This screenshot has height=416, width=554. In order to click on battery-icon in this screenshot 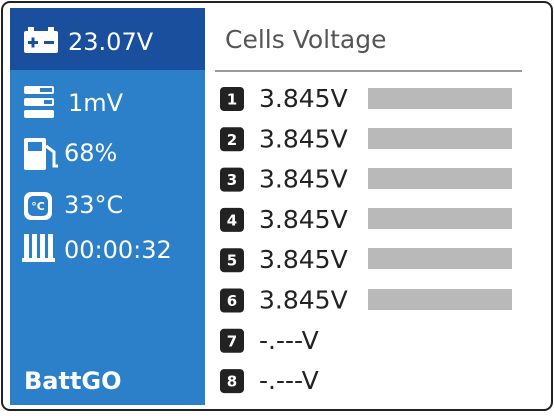, I will do `click(41, 40)`.